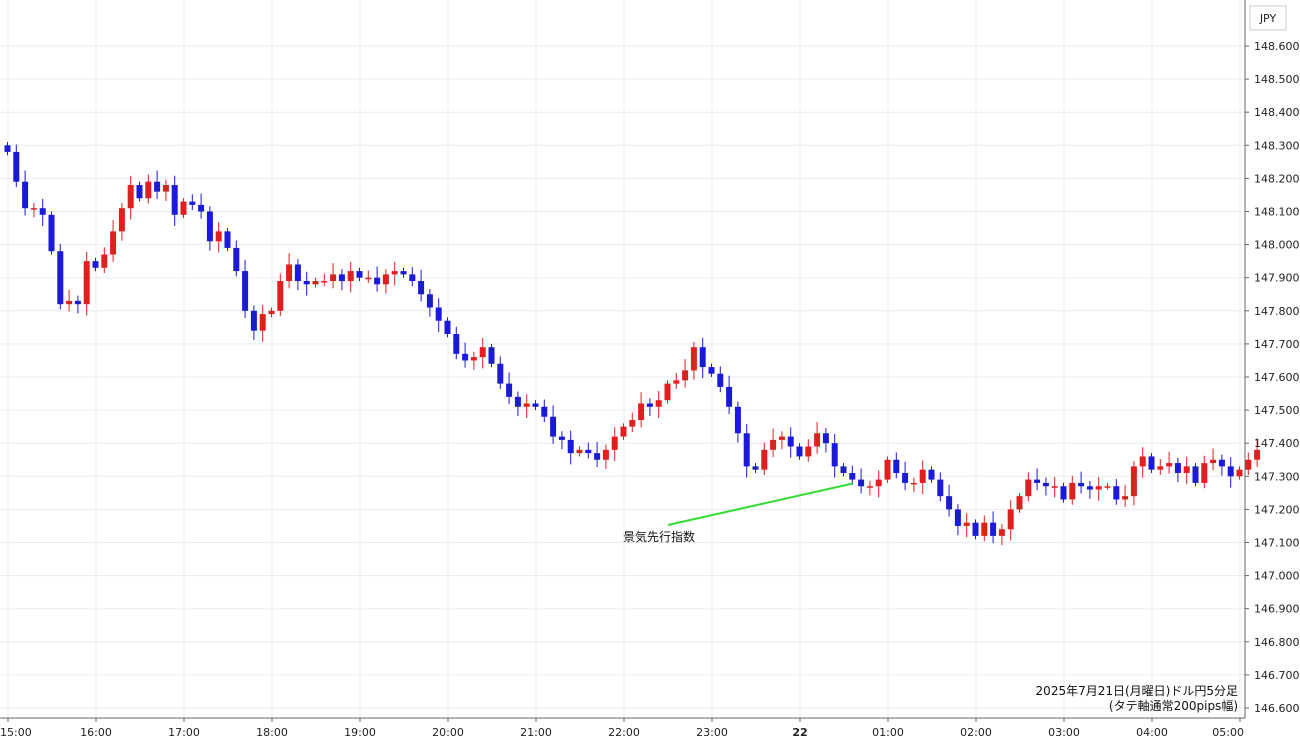  I want to click on y-tick-label: 146.700, so click(1277, 675).